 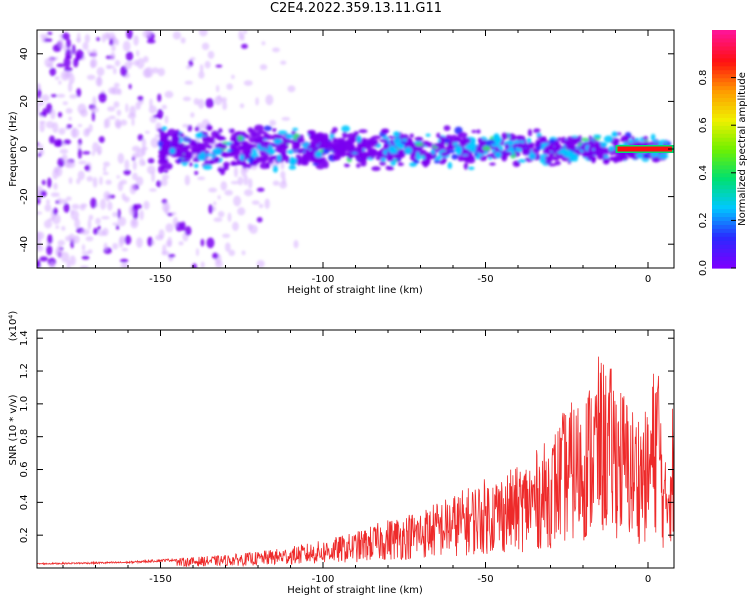 What do you see at coordinates (648, 279) in the screenshot?
I see `spectrogram-x-tick-label: 0` at bounding box center [648, 279].